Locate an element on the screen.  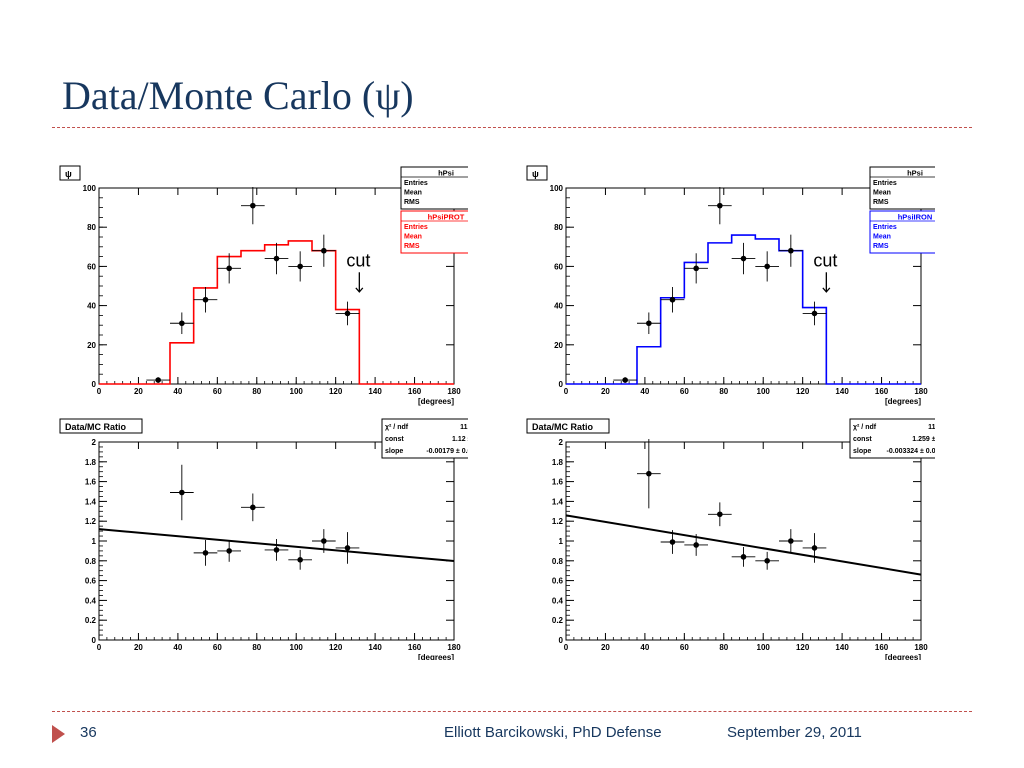
stats-value: 1.12 ± 0.20 is located at coordinates (460, 439).